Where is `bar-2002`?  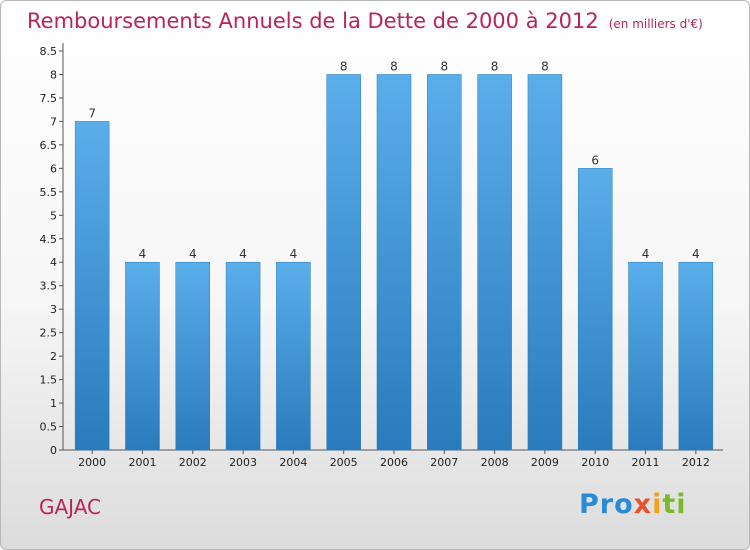 bar-2002 is located at coordinates (193, 356).